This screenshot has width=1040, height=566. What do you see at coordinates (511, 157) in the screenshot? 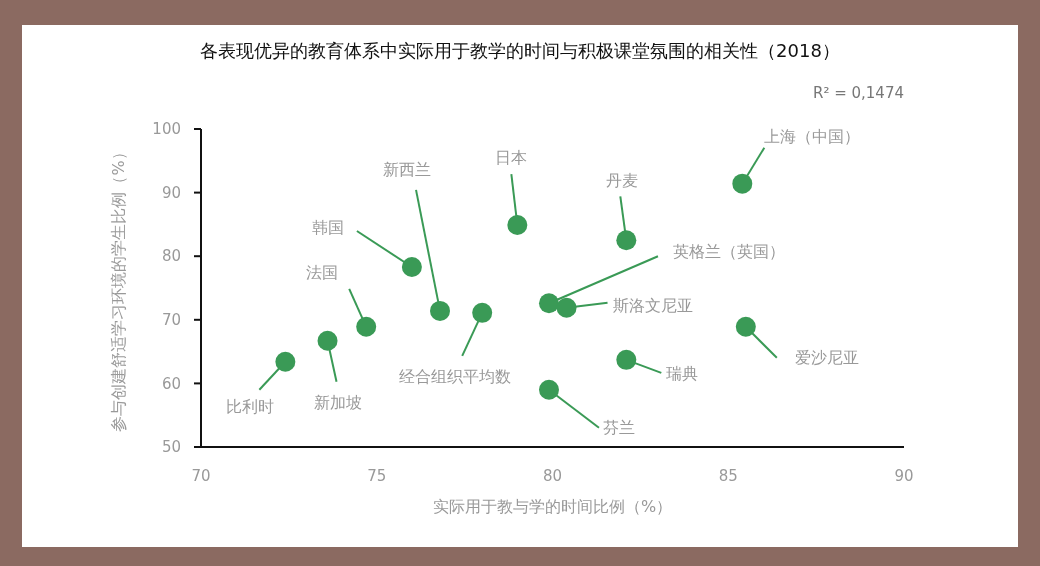
I see `annotation: 日本` at bounding box center [511, 157].